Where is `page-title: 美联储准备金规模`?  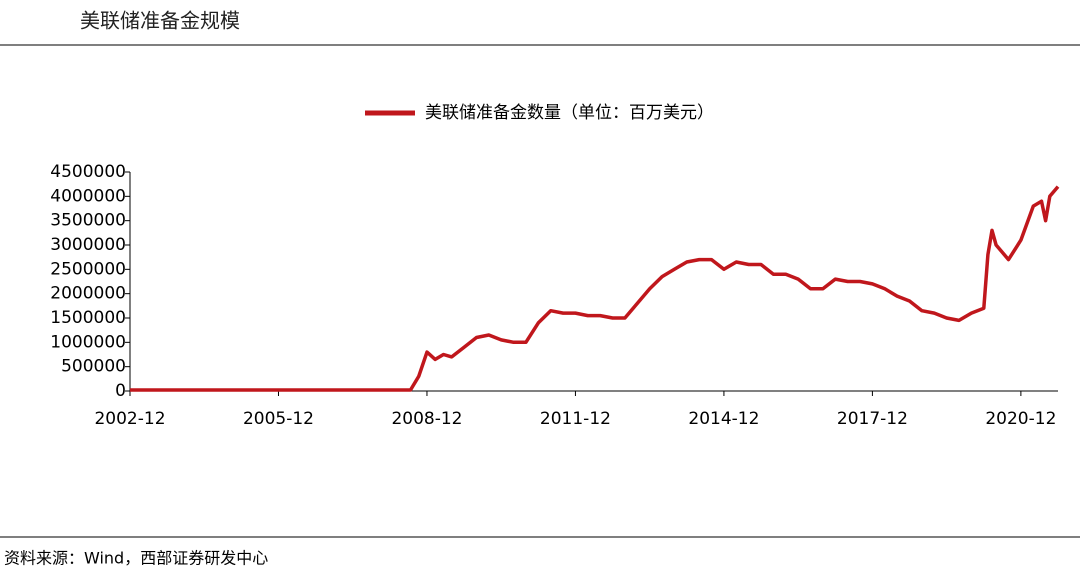
page-title: 美联储准备金规模 is located at coordinates (160, 21).